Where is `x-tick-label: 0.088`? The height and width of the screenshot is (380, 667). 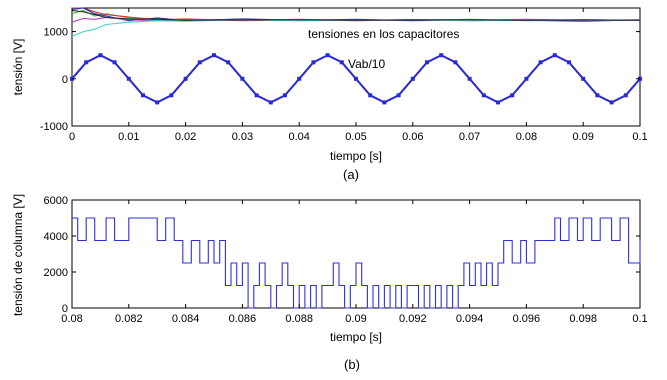 x-tick-label: 0.088 is located at coordinates (299, 319).